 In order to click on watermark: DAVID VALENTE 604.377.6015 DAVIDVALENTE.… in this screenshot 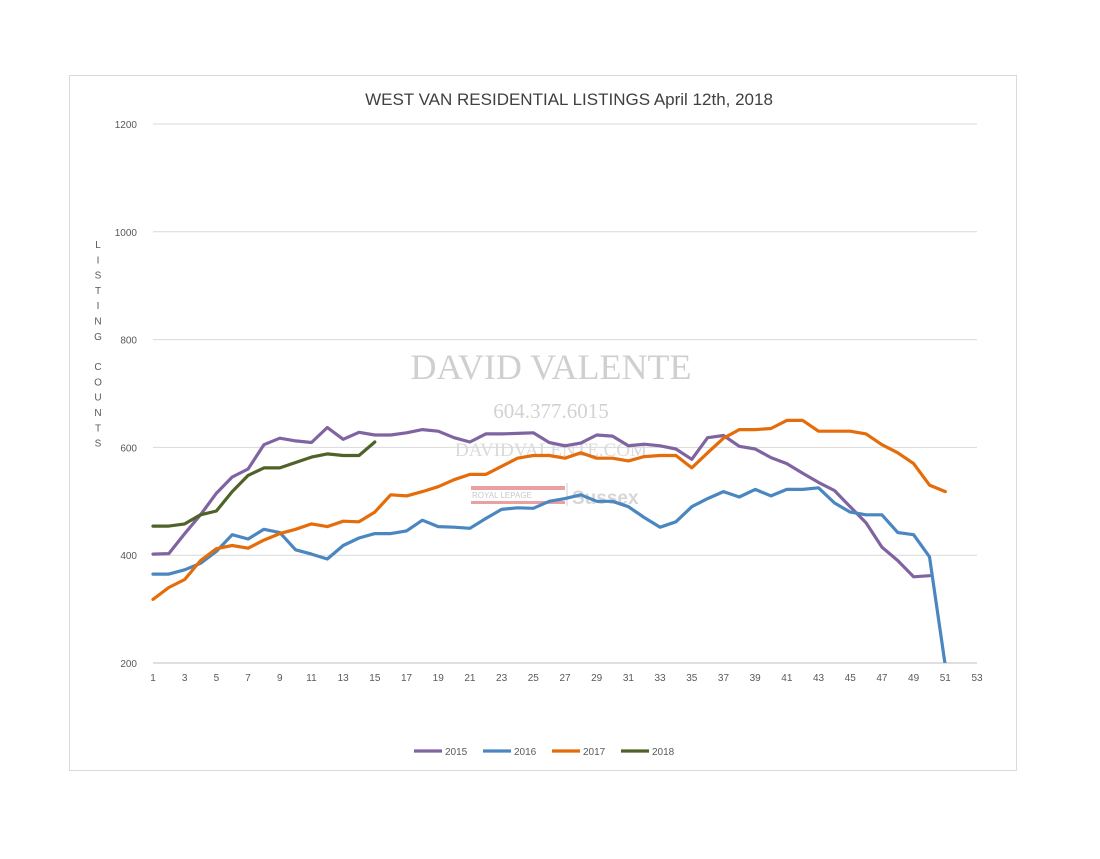, I will do `click(550, 428)`.